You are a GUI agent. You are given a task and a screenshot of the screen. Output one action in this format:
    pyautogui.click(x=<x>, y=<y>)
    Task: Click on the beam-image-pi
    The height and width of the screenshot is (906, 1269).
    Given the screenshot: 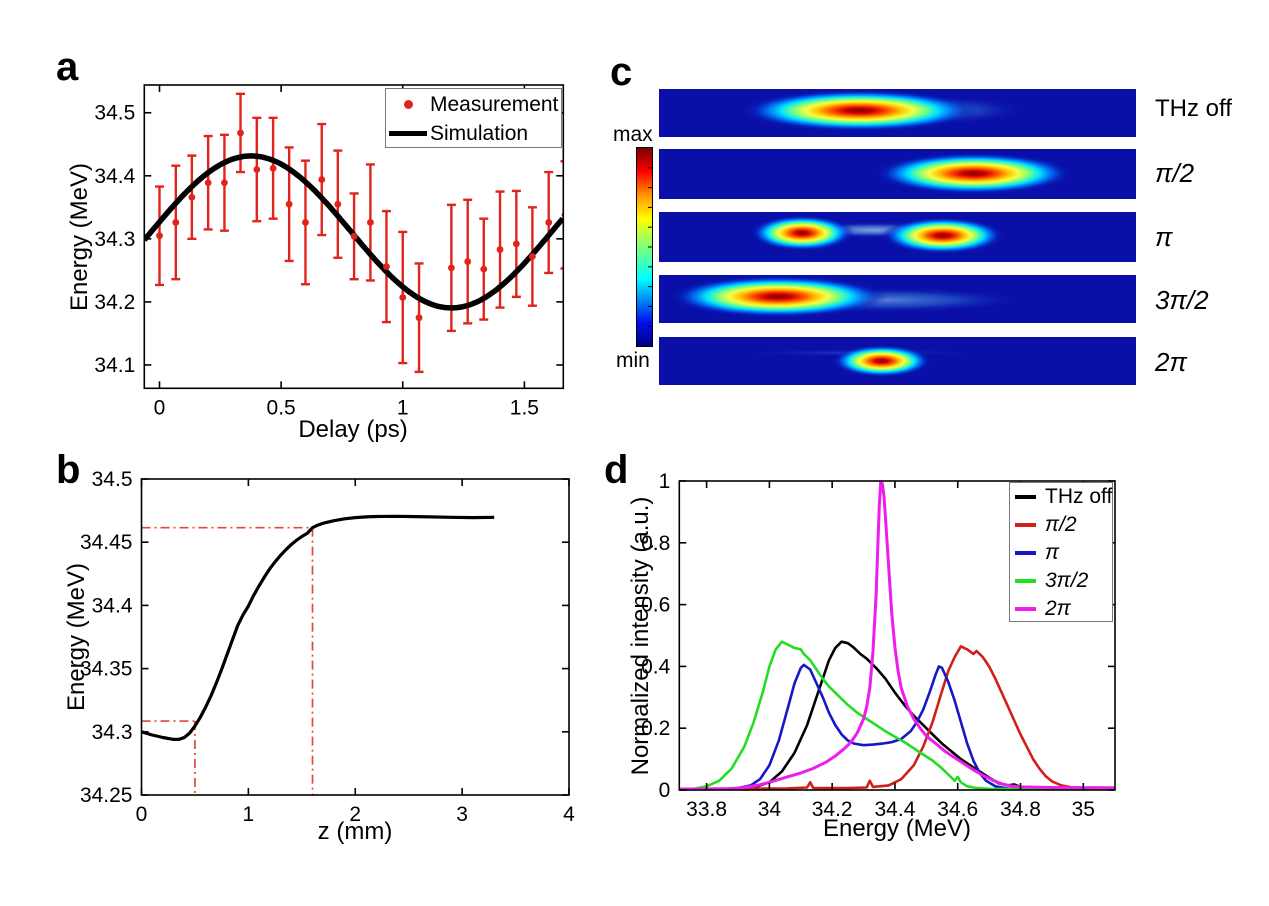 What is the action you would take?
    pyautogui.click(x=897, y=237)
    